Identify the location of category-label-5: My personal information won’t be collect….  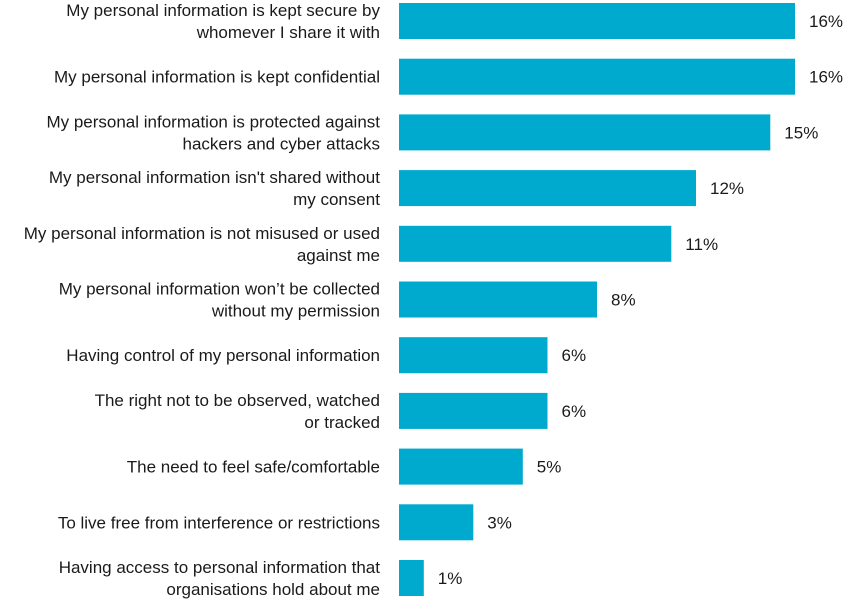
(219, 300).